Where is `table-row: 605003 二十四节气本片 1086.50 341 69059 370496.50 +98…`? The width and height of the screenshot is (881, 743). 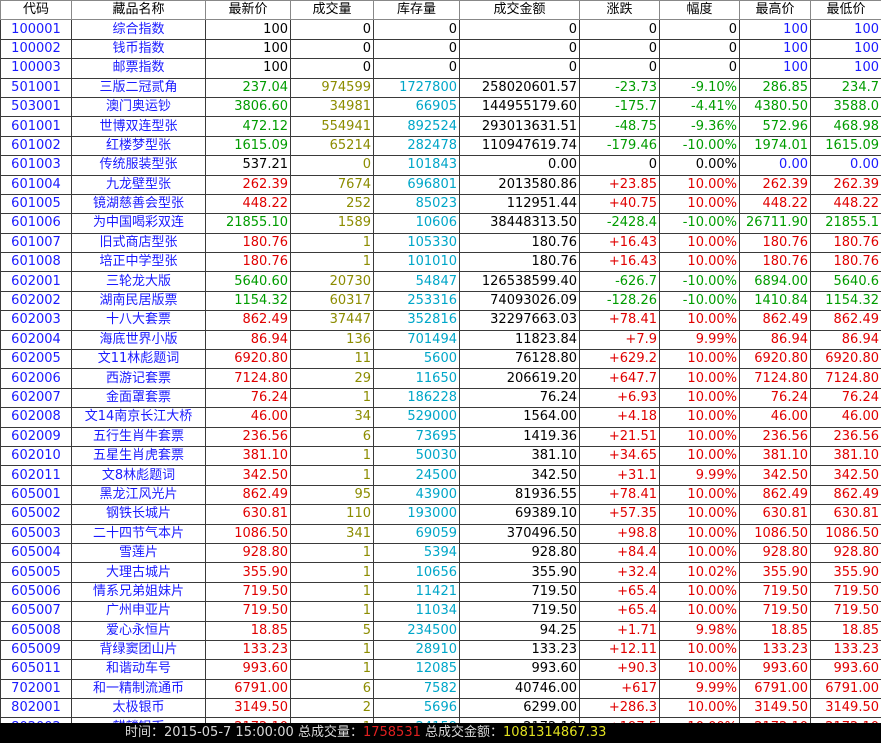 table-row: 605003 二十四节气本片 1086.50 341 69059 370496.50 +98… is located at coordinates (440, 533).